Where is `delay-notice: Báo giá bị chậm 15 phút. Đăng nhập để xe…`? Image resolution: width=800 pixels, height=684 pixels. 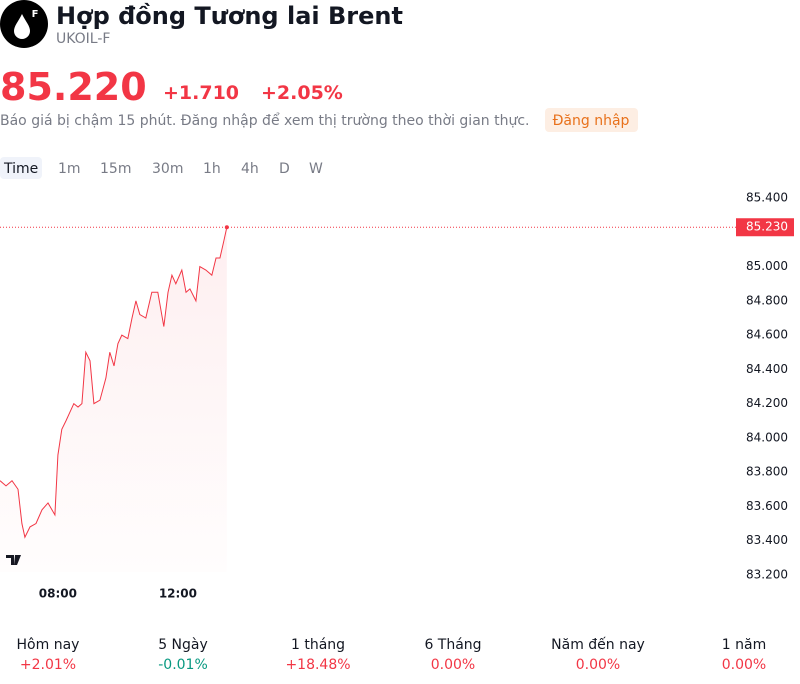 delay-notice: Báo giá bị chậm 15 phút. Đăng nhập để xe… is located at coordinates (264, 120).